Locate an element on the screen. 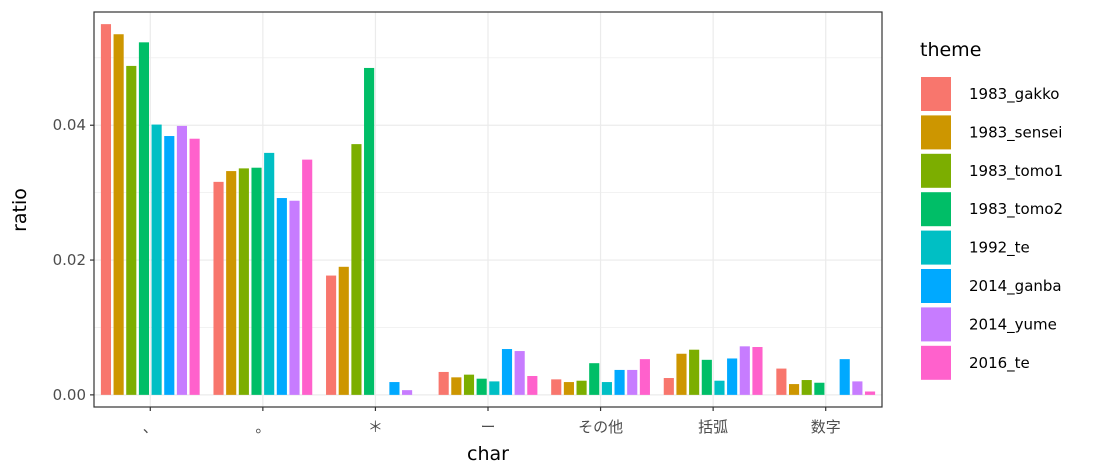 Image resolution: width=1096 pixels, height=466 pixels. legend-label: 2016_te is located at coordinates (999, 363).